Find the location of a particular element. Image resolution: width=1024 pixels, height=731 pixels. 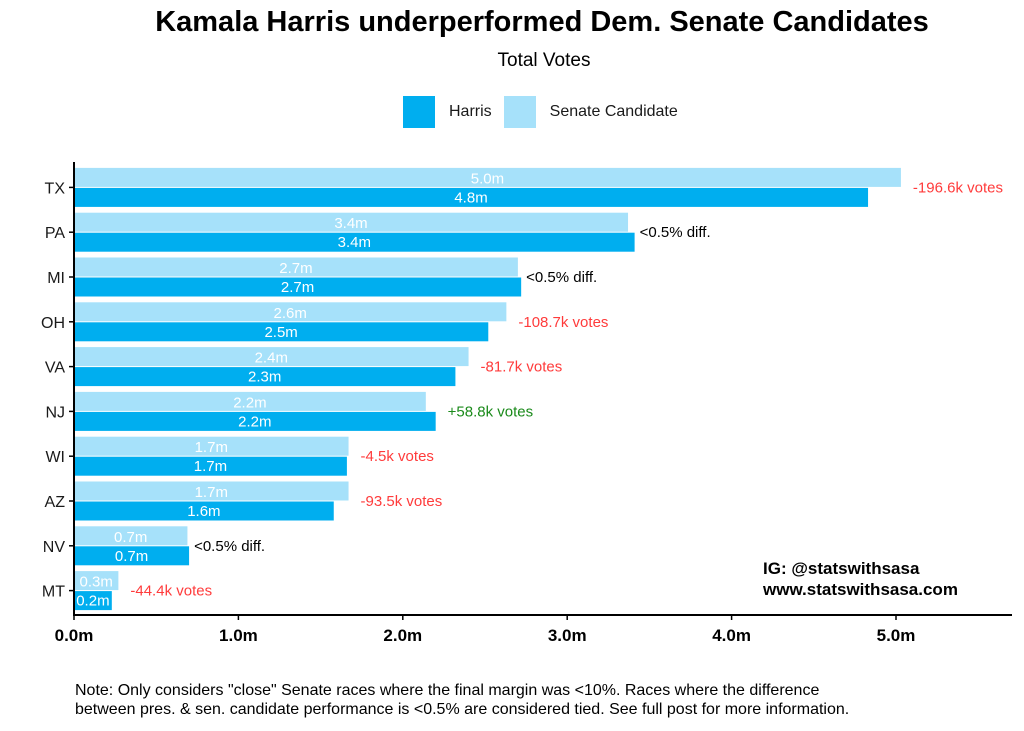

x-tick-label-3: 3.0m is located at coordinates (567, 635).